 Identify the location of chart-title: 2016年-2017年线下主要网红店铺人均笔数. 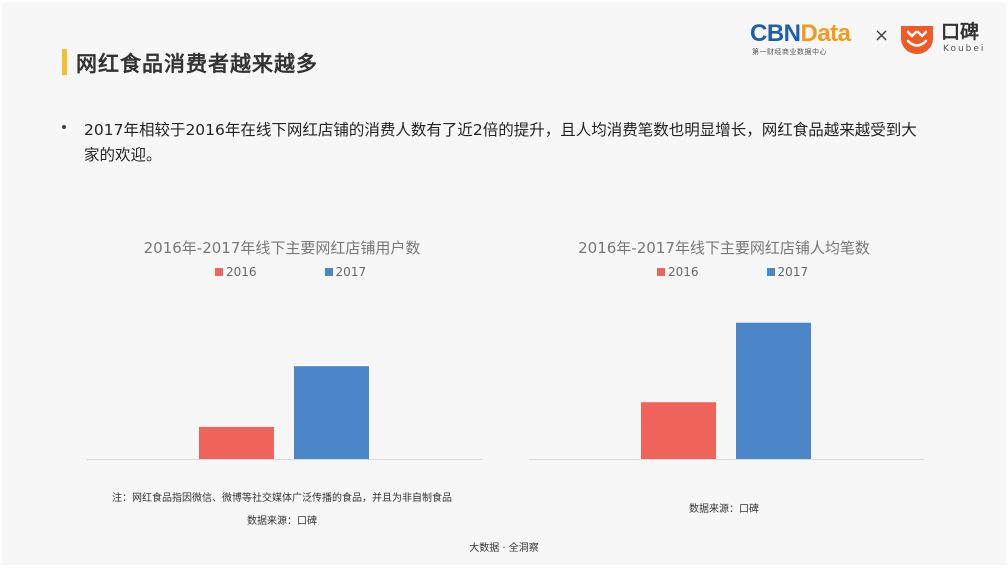
(724, 248).